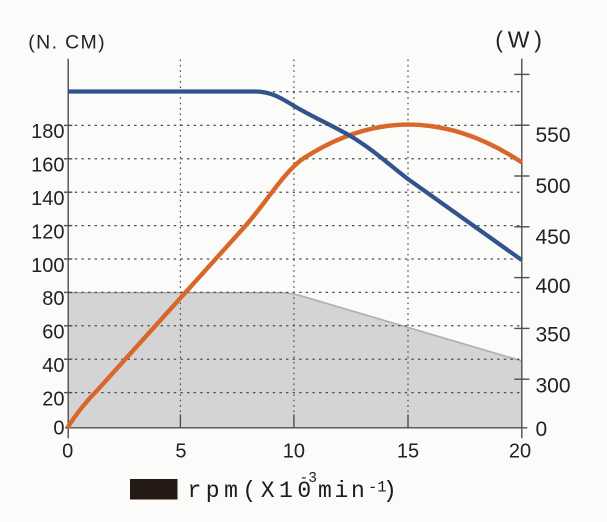 Image resolution: width=607 pixels, height=522 pixels. I want to click on svg-text: -1, so click(377, 488).